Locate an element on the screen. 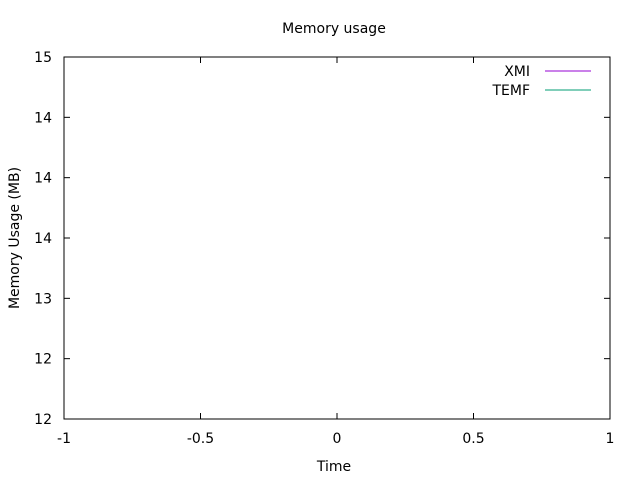  x-tick-label: -1 is located at coordinates (64, 439).